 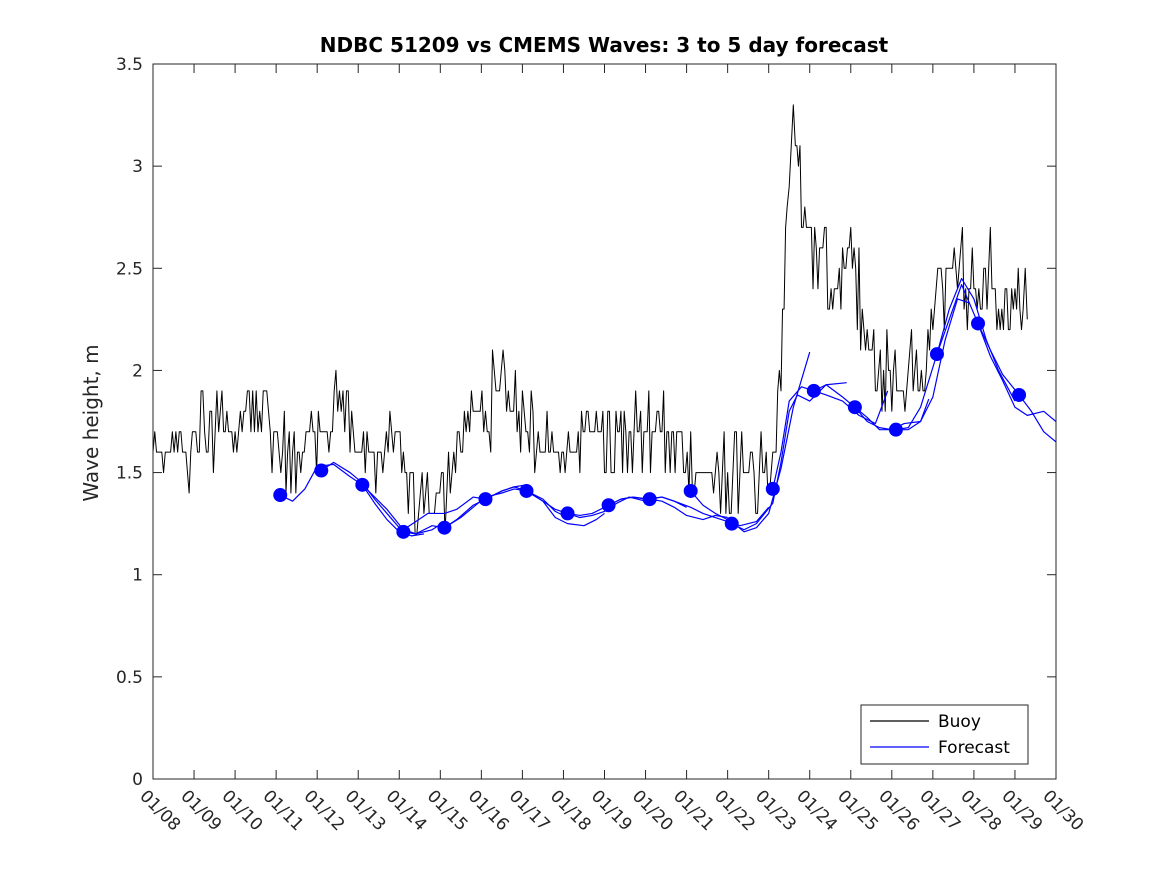 I want to click on y-tick-label: 3.5, so click(x=129, y=65).